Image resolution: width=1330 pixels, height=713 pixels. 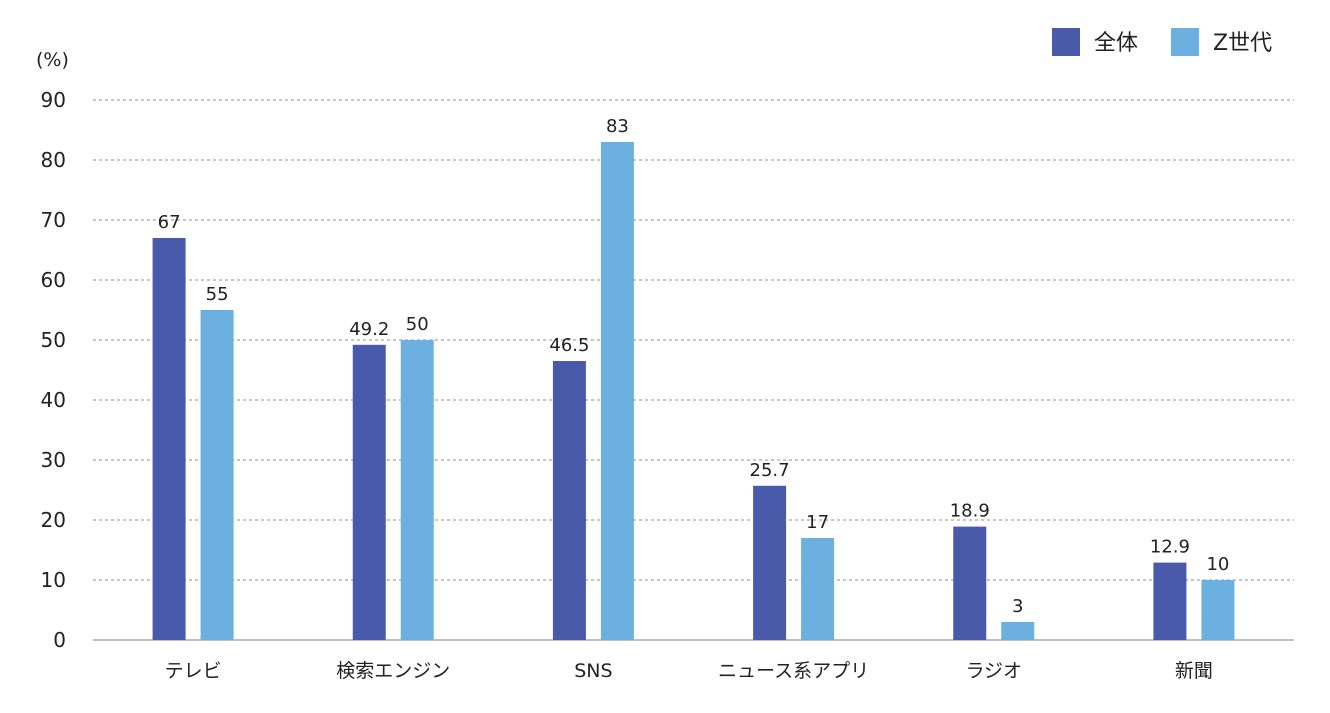 What do you see at coordinates (53, 460) in the screenshot?
I see `y-tick-label: 30` at bounding box center [53, 460].